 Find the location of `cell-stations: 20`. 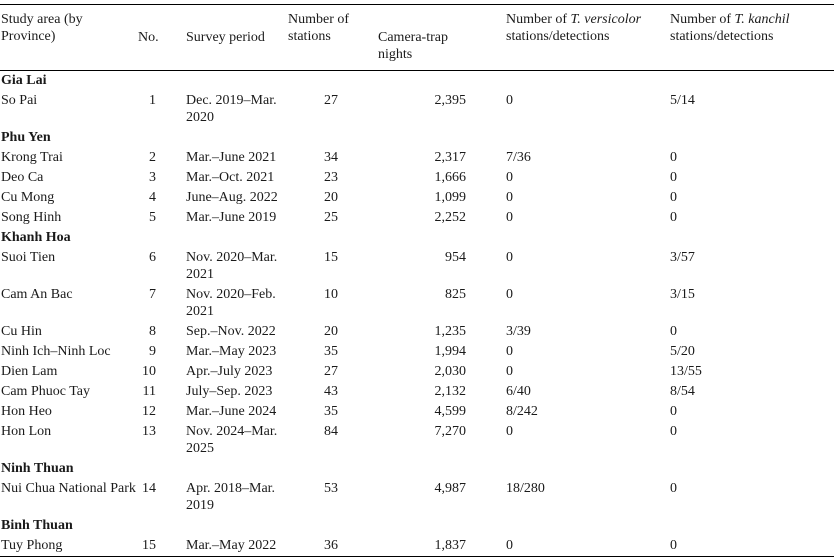

cell-stations: 20 is located at coordinates (331, 331).